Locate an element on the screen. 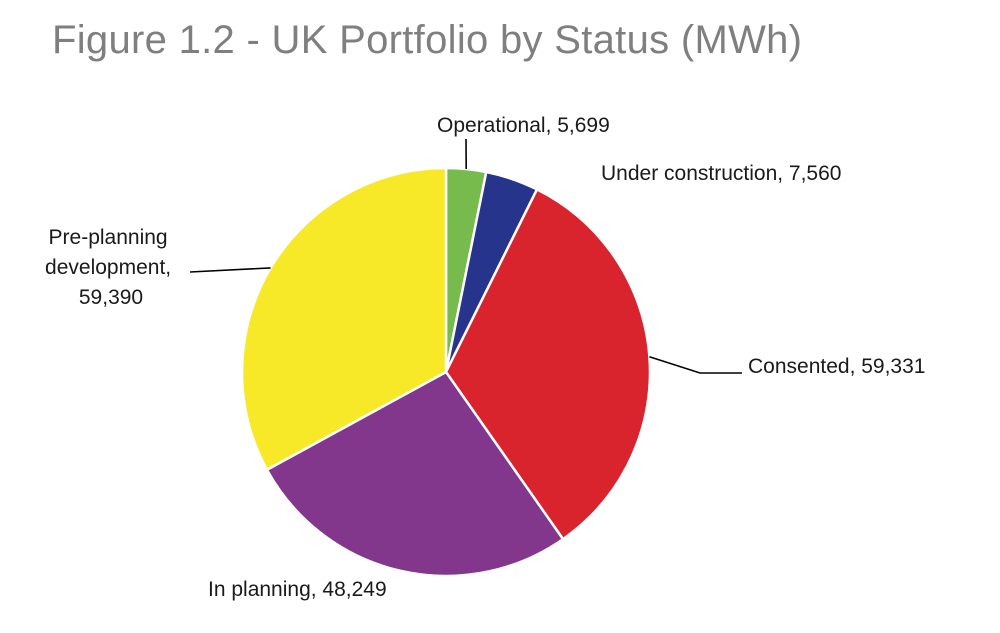 The height and width of the screenshot is (633, 1000). slice-label-consented: Consented, 59,331 is located at coordinates (836, 366).